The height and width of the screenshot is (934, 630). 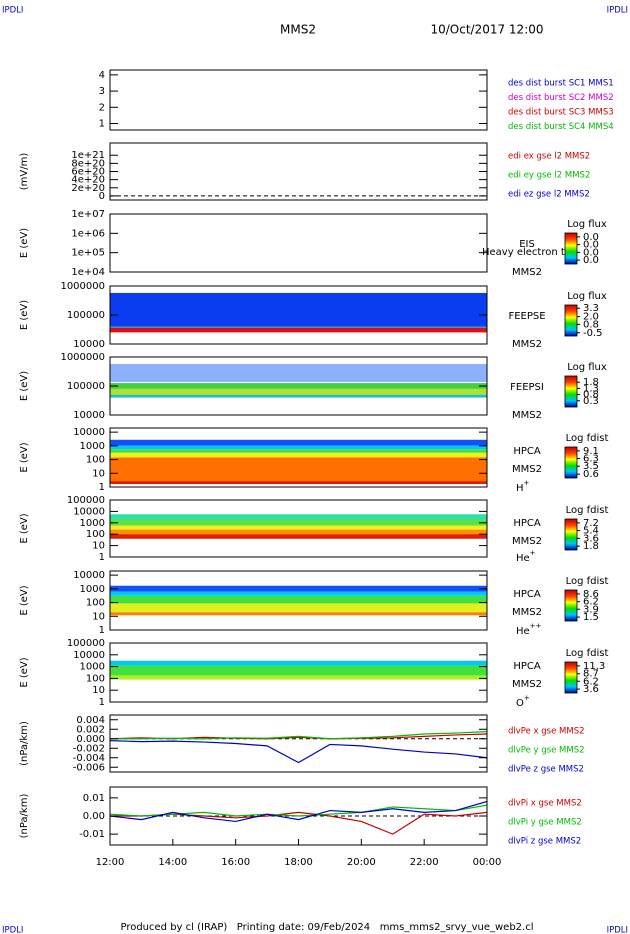 I want to click on x-tick-label: 22:00, so click(x=424, y=862).